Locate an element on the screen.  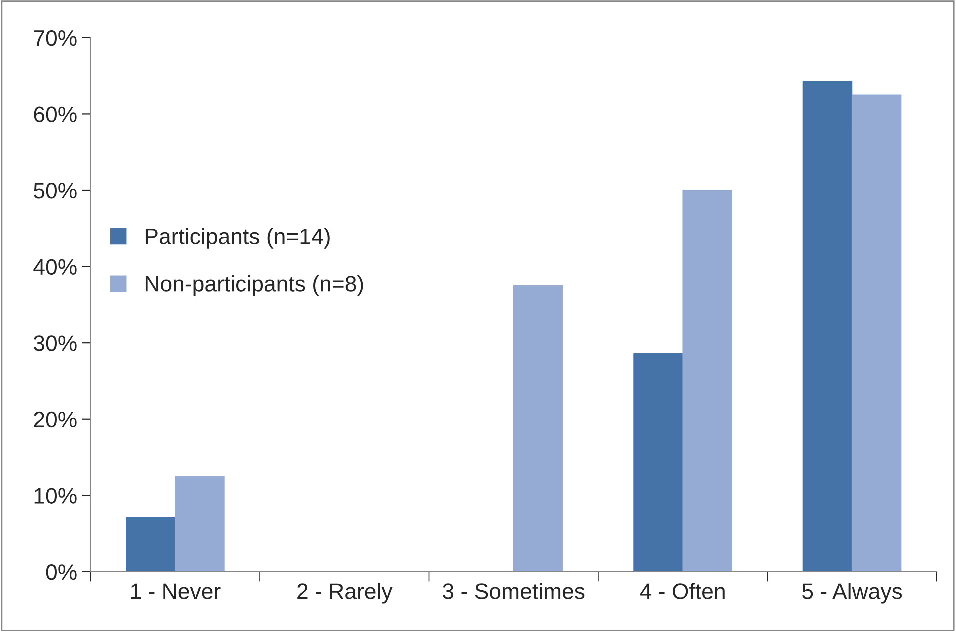
x-tick-label: 1 - Never is located at coordinates (176, 592).